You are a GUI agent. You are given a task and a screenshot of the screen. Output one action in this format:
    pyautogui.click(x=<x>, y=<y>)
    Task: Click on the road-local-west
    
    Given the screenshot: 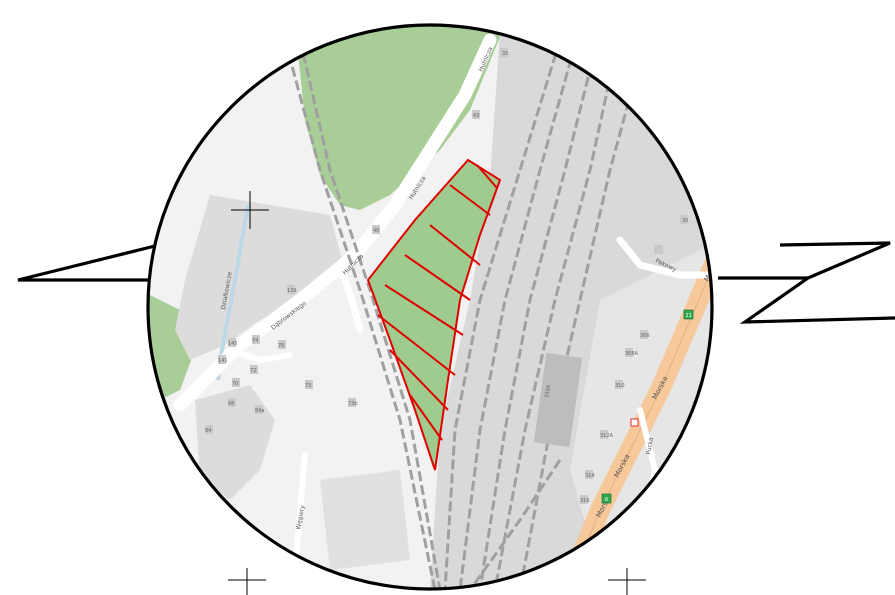 What is the action you would take?
    pyautogui.click(x=260, y=355)
    